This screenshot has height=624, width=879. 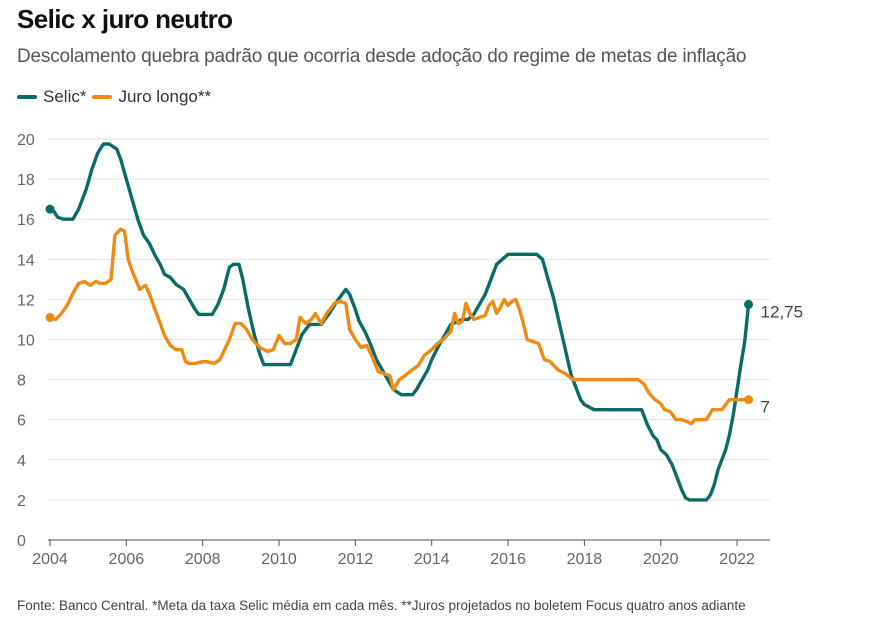 What do you see at coordinates (203, 559) in the screenshot?
I see `x-tick-label: 2008` at bounding box center [203, 559].